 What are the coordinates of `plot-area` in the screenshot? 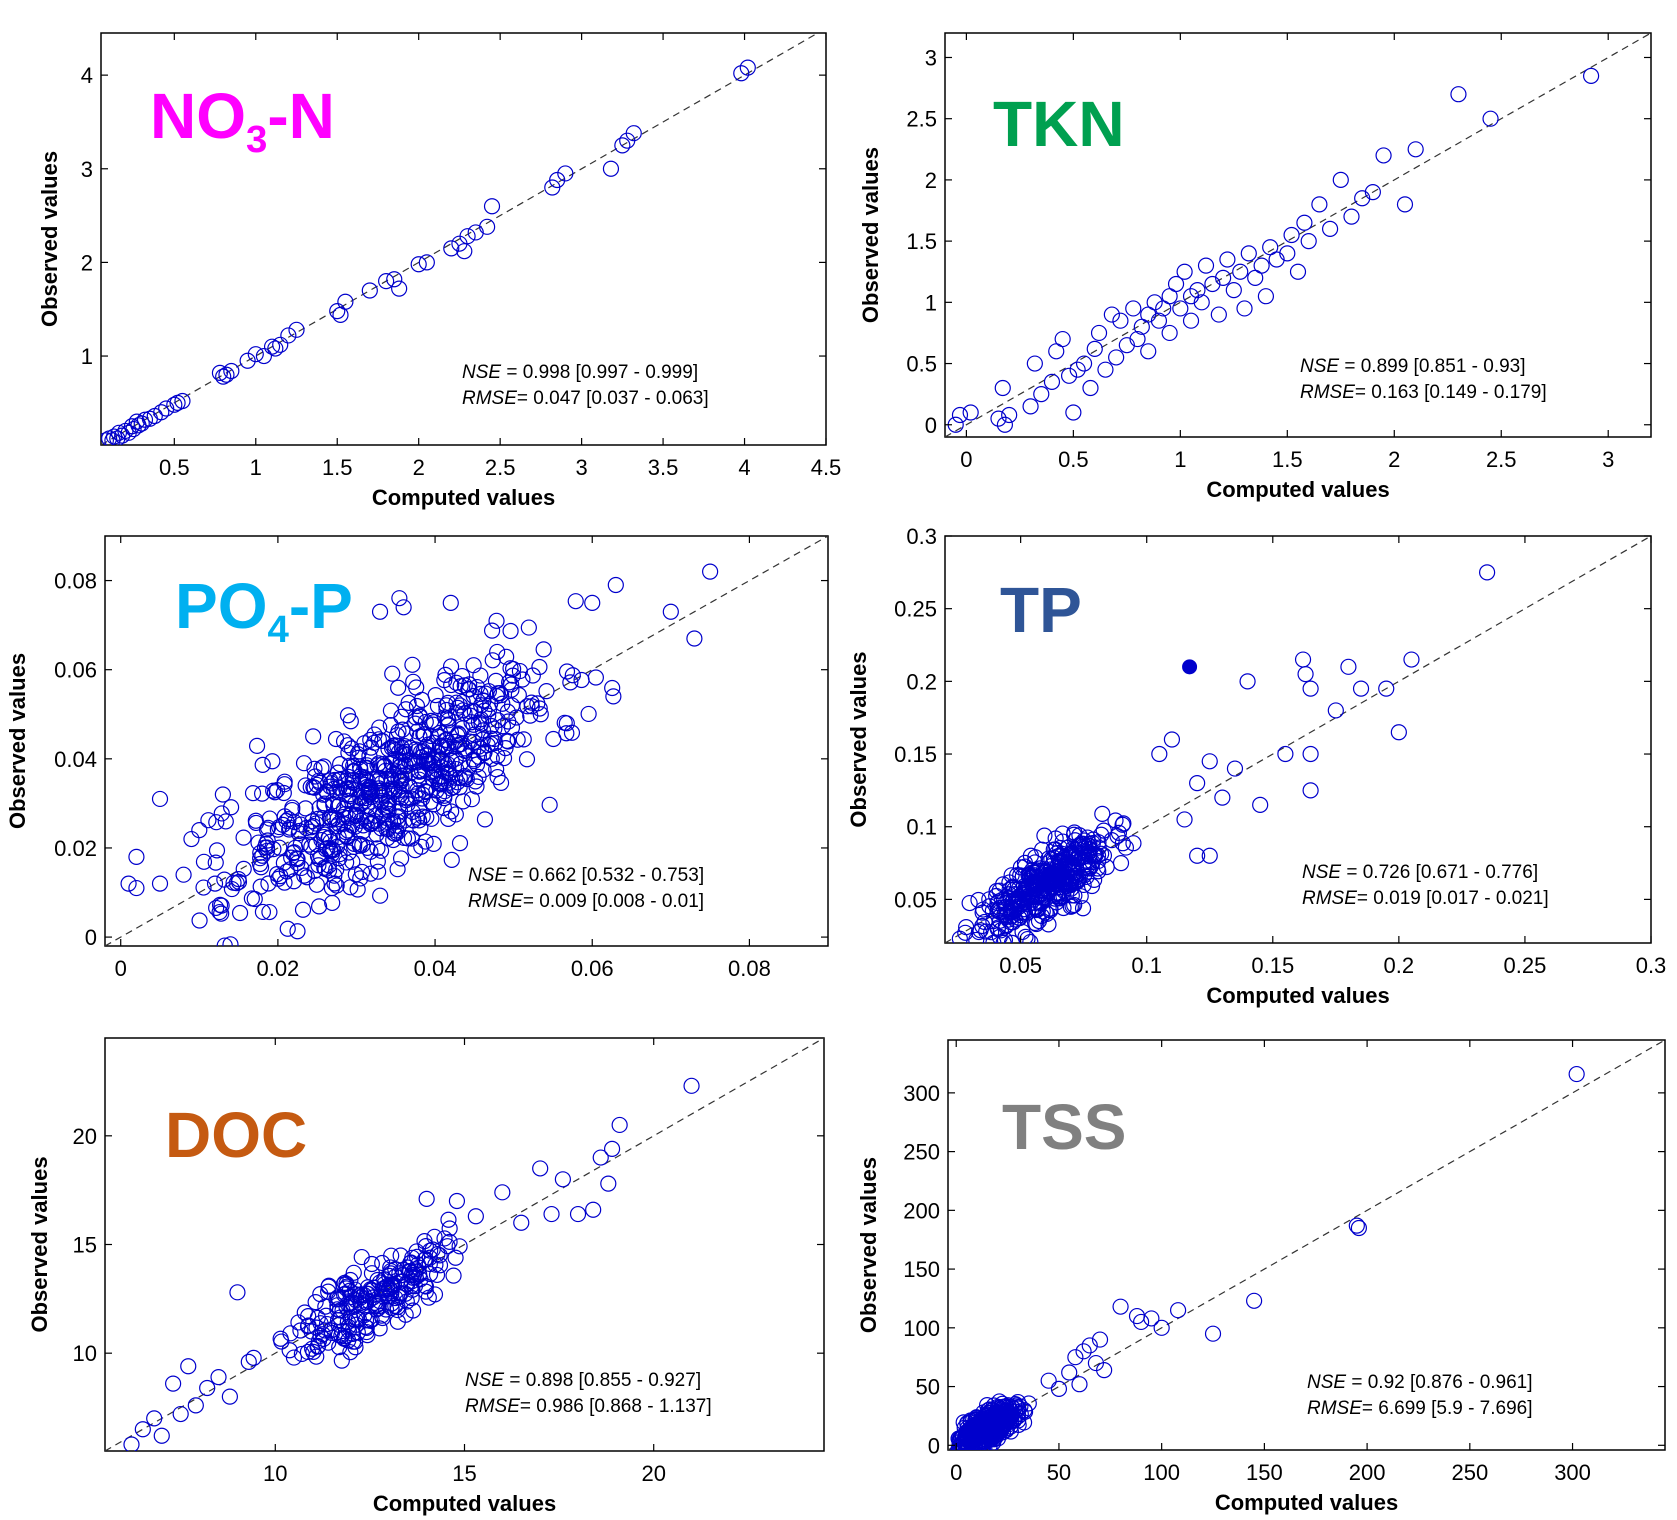 It's located at (1298, 235).